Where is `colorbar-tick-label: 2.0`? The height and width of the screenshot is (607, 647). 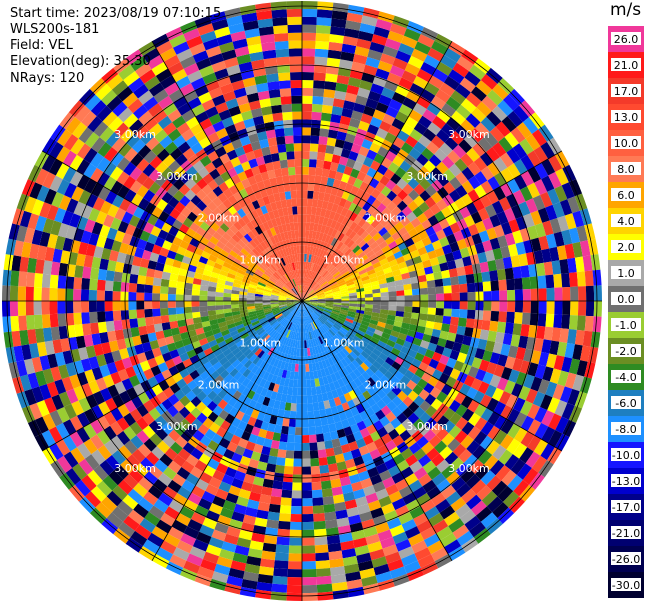 colorbar-tick-label: 2.0 is located at coordinates (626, 247).